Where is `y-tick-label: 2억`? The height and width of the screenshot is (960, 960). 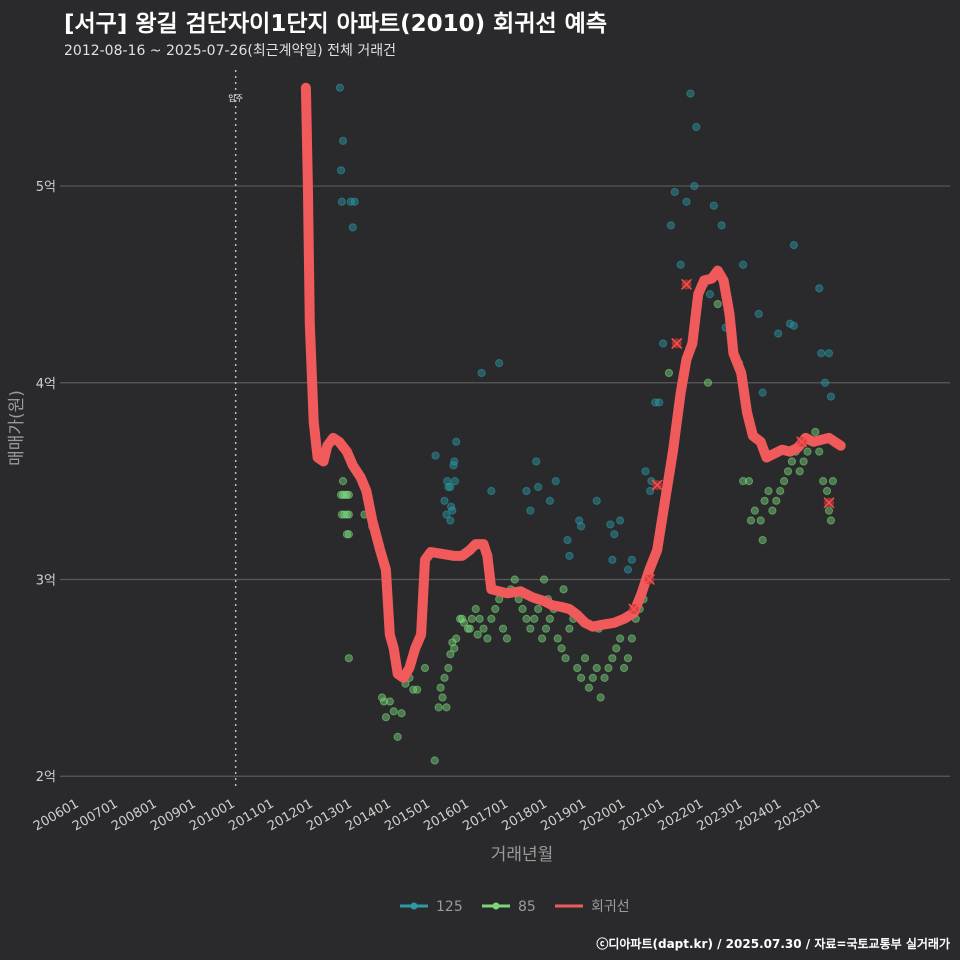
y-tick-label: 2억 is located at coordinates (46, 777).